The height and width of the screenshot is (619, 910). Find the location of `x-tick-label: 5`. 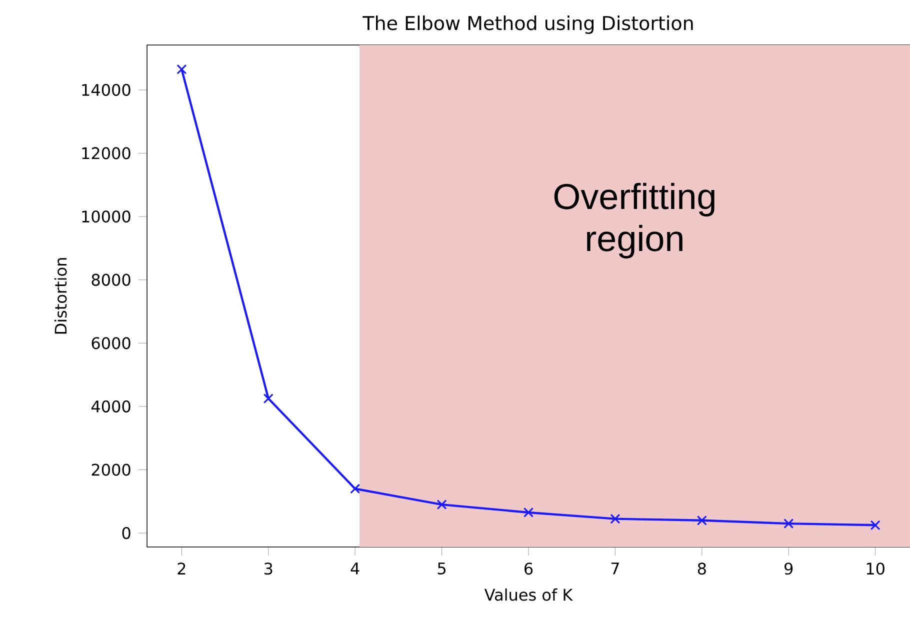

x-tick-label: 5 is located at coordinates (442, 568).